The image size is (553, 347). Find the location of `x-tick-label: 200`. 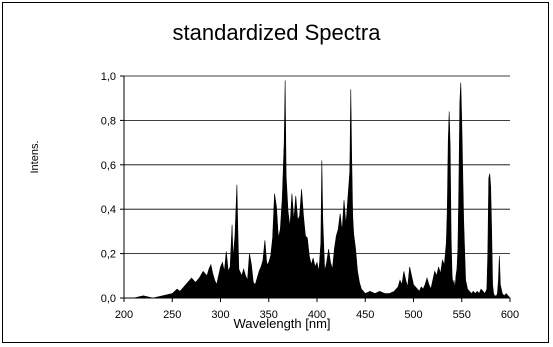

x-tick-label: 200 is located at coordinates (124, 315).